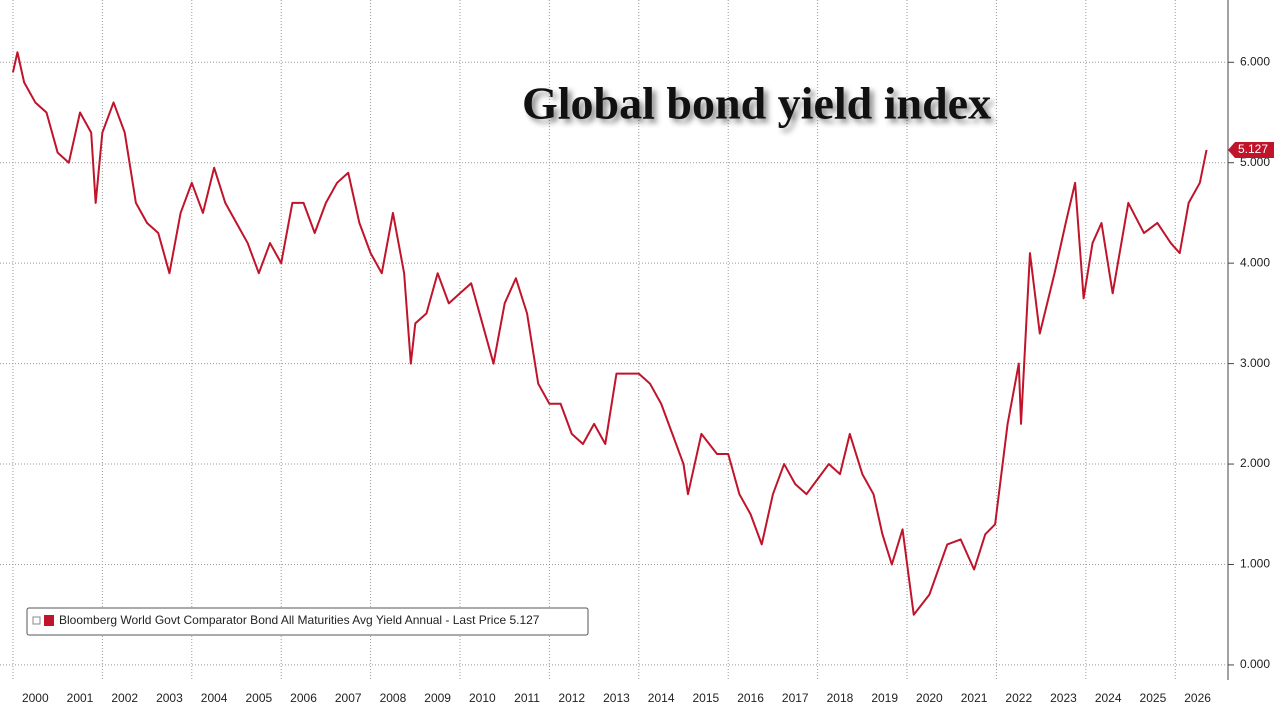 Image resolution: width=1280 pixels, height=706 pixels. Describe the element at coordinates (80, 698) in the screenshot. I see `x-tick-label: 2001` at that location.